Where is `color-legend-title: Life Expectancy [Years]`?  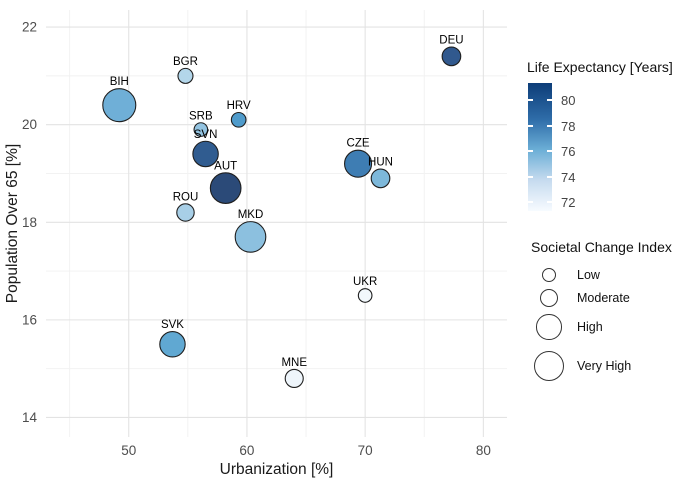 color-legend-title: Life Expectancy [Years] is located at coordinates (600, 67).